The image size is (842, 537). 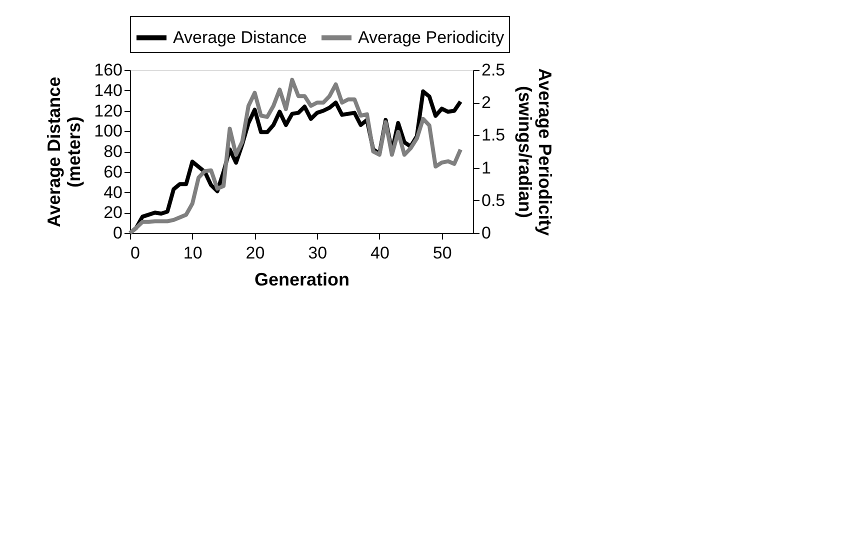 What do you see at coordinates (108, 90) in the screenshot?
I see `y-tick-label: 140` at bounding box center [108, 90].